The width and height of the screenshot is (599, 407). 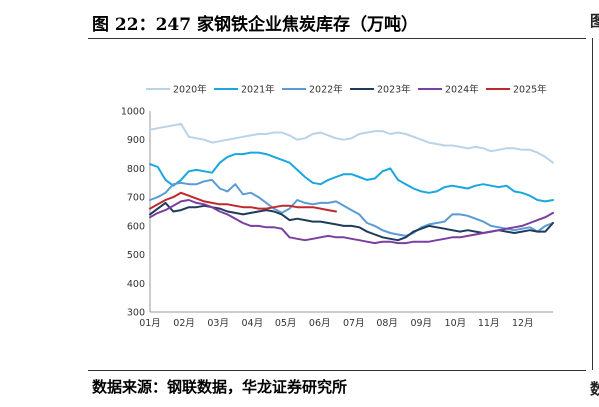 What do you see at coordinates (351, 177) in the screenshot?
I see `series-line-2021年` at bounding box center [351, 177].